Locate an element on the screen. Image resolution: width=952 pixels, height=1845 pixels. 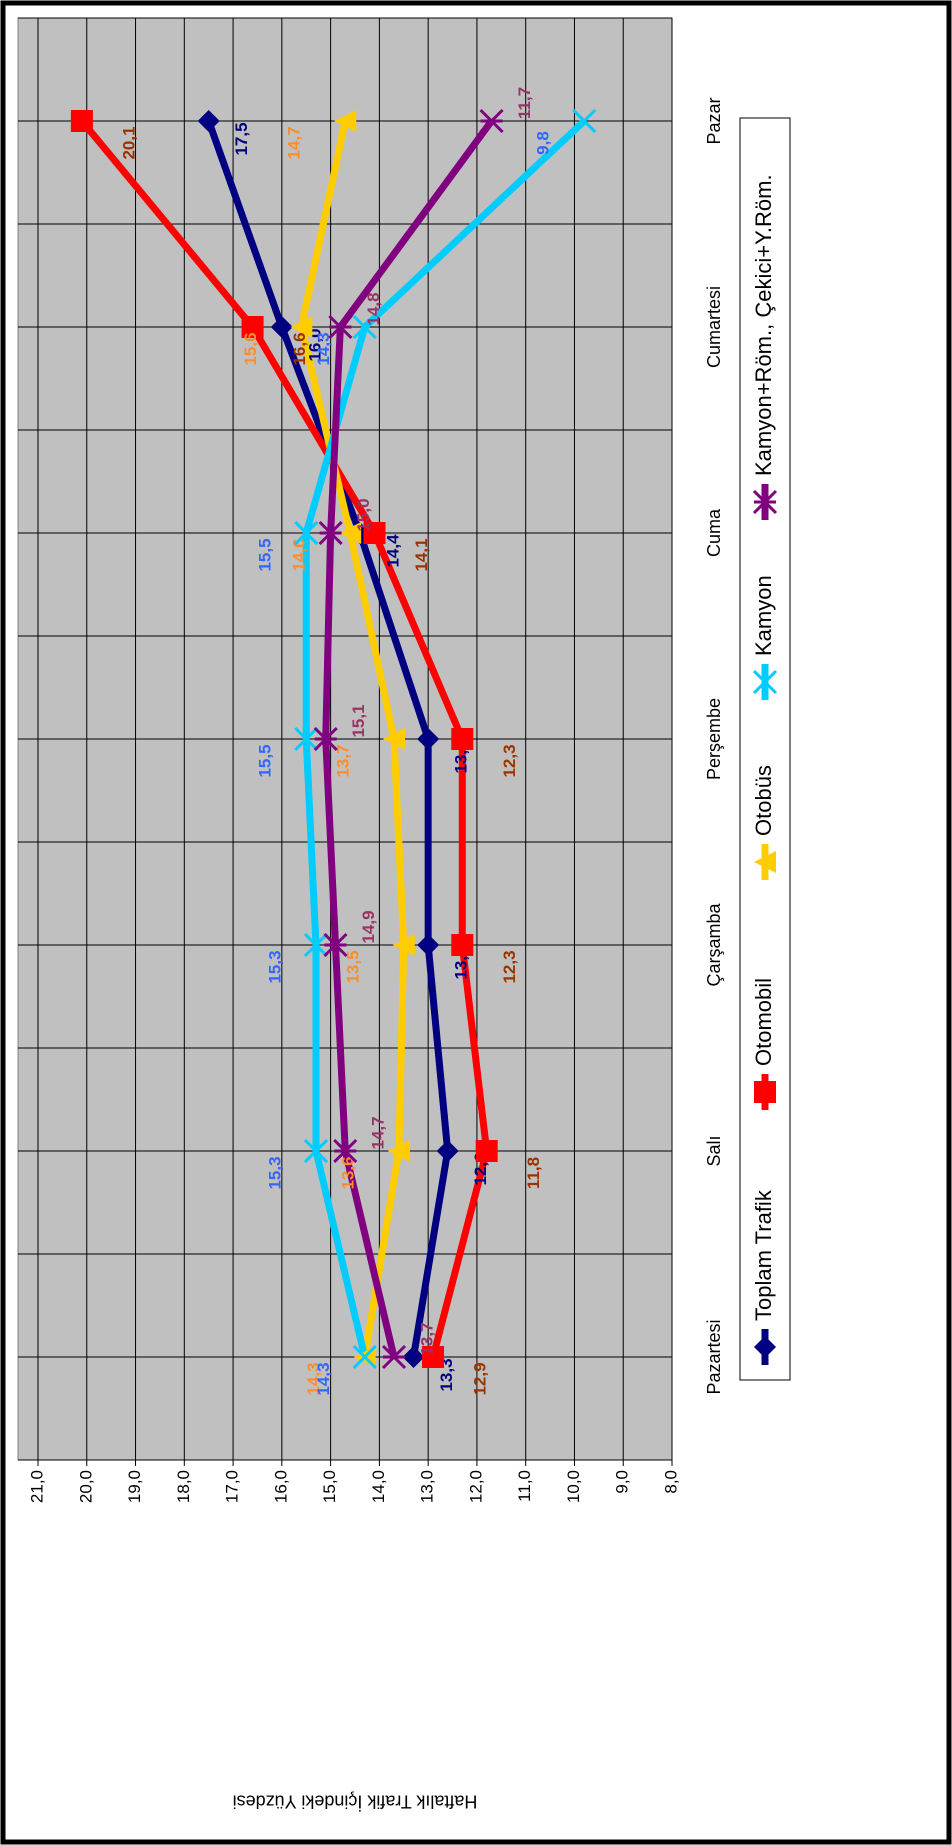
x-tick-label: Cumartesi is located at coordinates (714, 327).